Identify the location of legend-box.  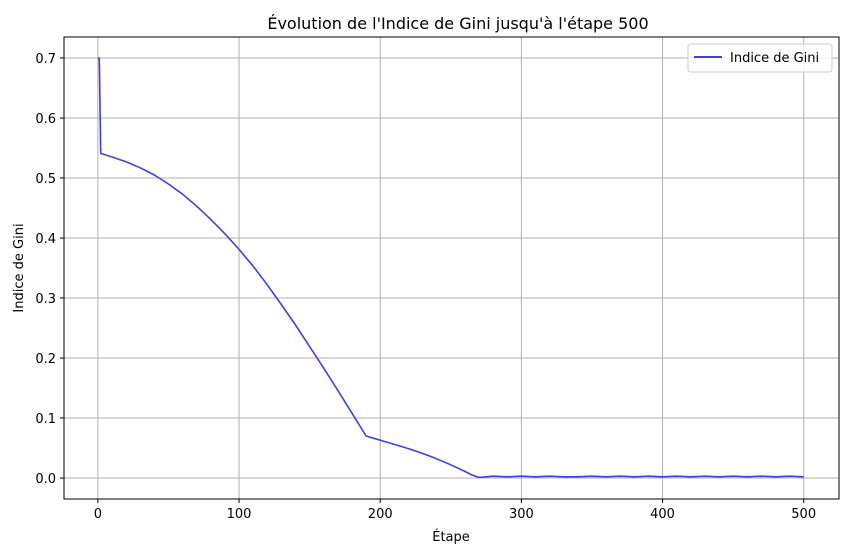
(760, 58).